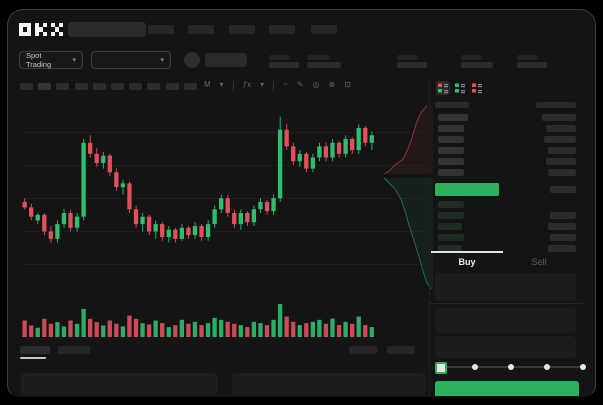 The width and height of the screenshot is (603, 405). I want to click on draw-tool-icon: ✎, so click(300, 84).